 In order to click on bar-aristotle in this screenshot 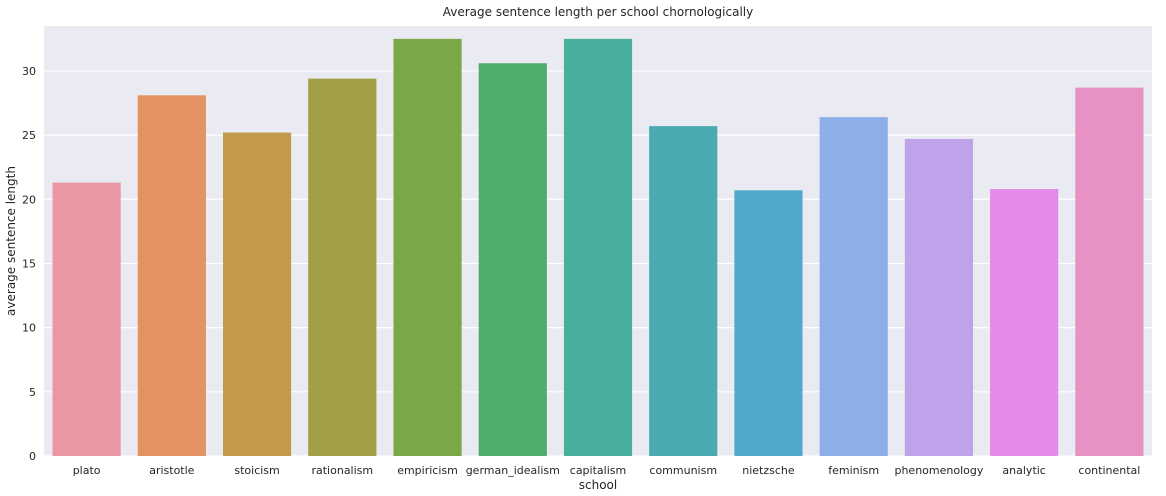, I will do `click(171, 276)`.